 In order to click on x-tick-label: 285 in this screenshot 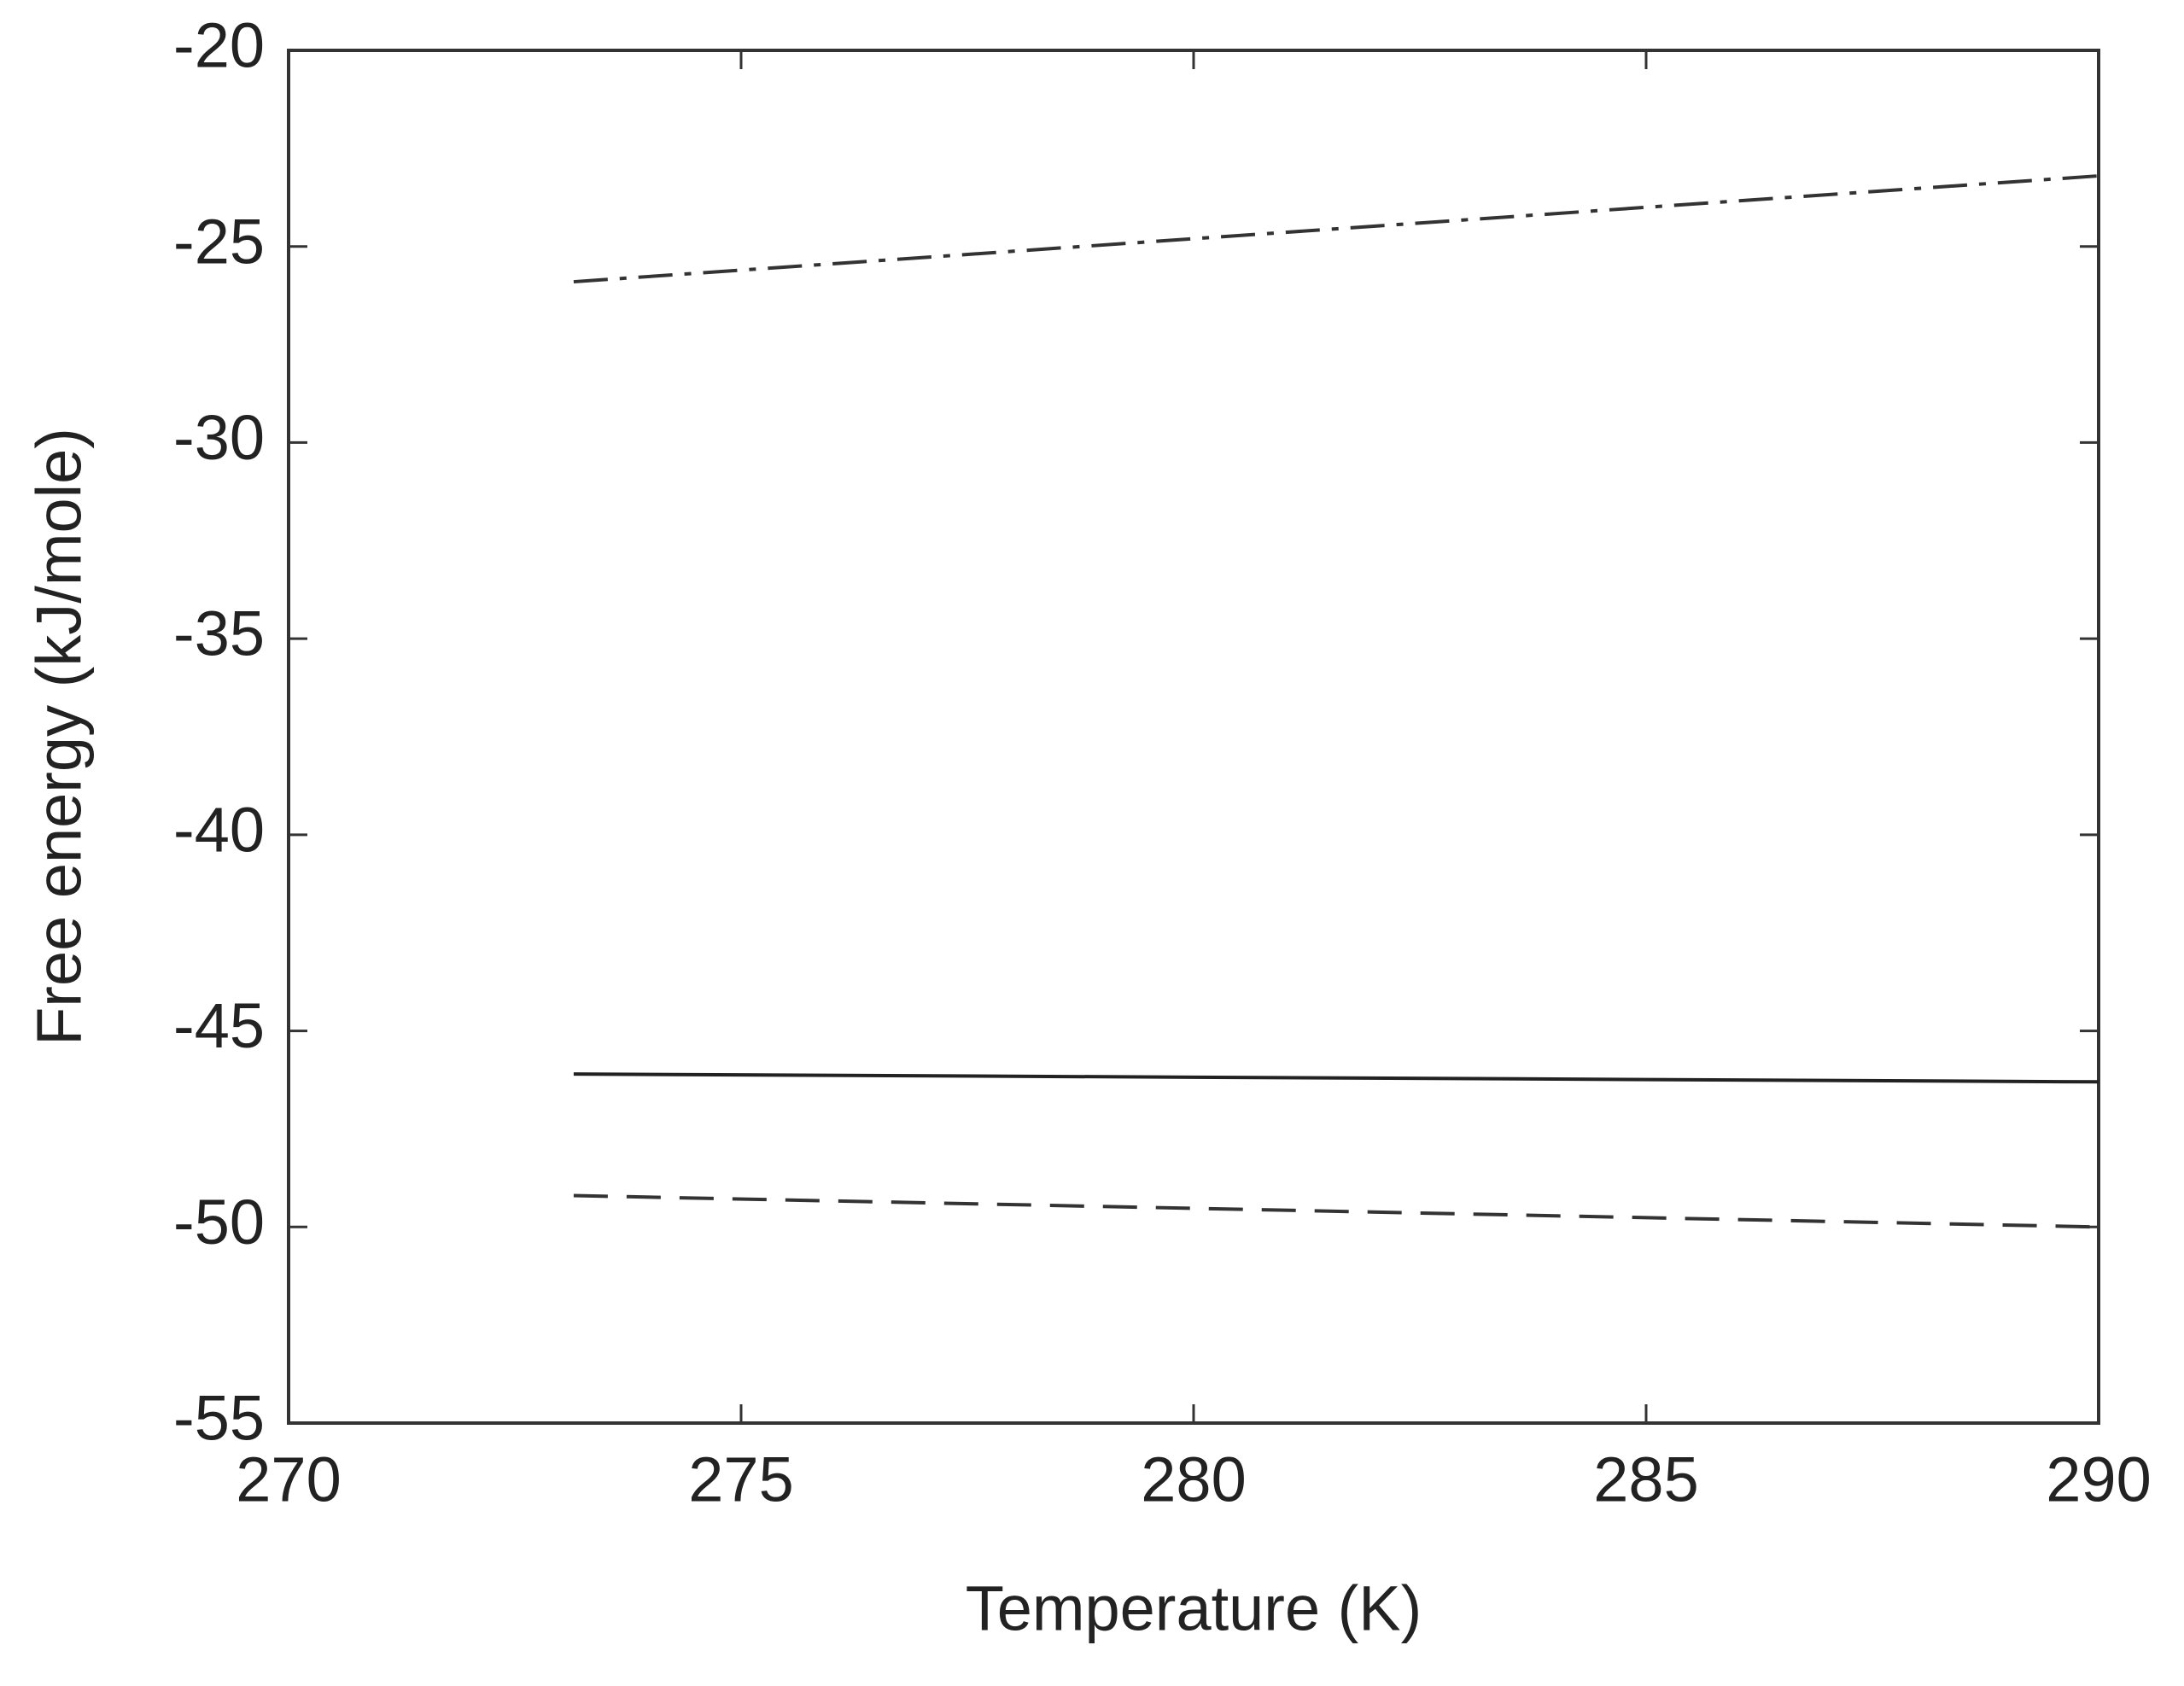, I will do `click(1646, 1479)`.